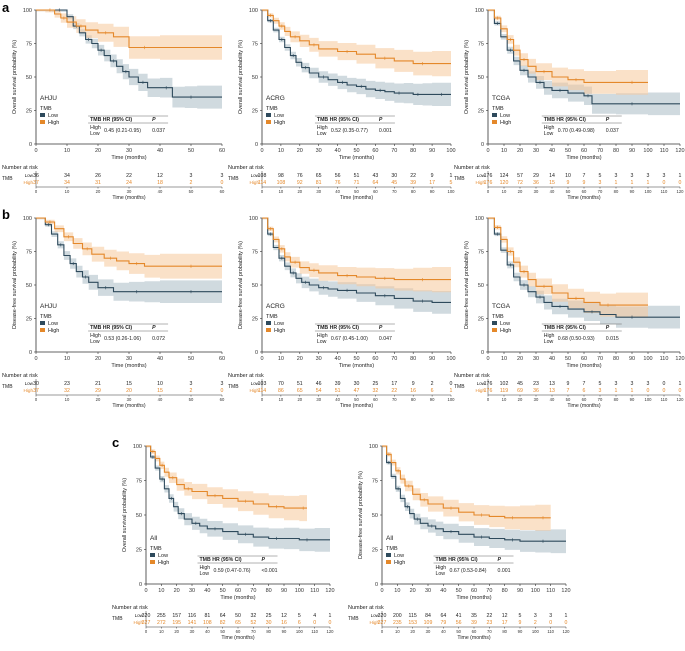 The image size is (685, 651). What do you see at coordinates (255, 45) in the screenshot?
I see `y-tick-label: 75` at bounding box center [255, 45].